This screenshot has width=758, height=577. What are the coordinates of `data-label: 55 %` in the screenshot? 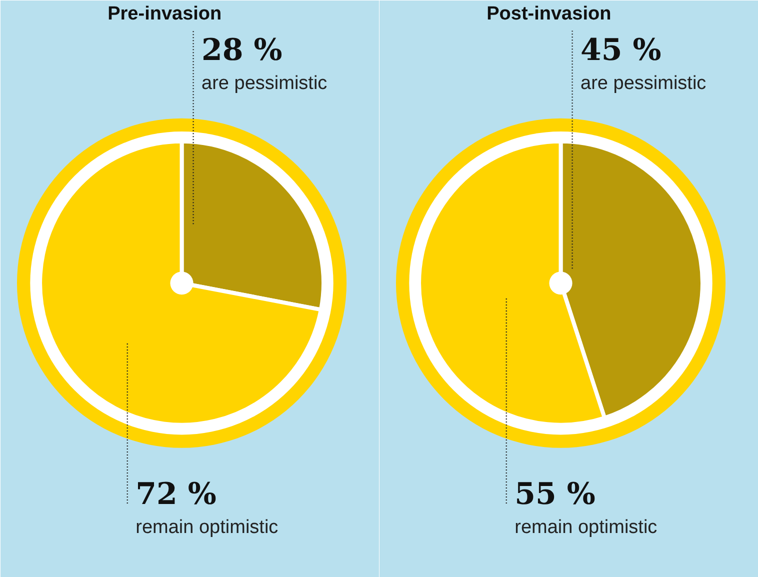 It's located at (555, 494).